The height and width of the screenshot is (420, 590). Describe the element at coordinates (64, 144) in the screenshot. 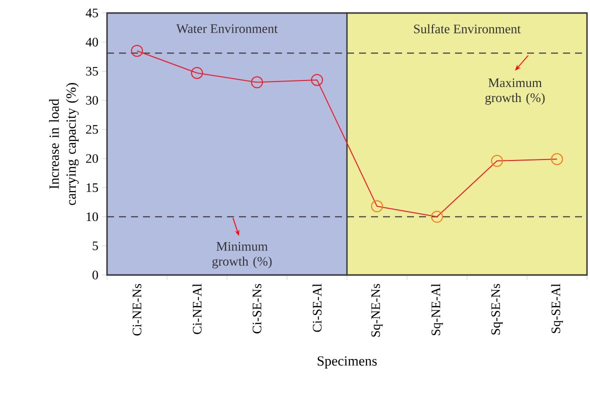

I see `y-axis-title: Increase in load carrying capacity (%)` at that location.